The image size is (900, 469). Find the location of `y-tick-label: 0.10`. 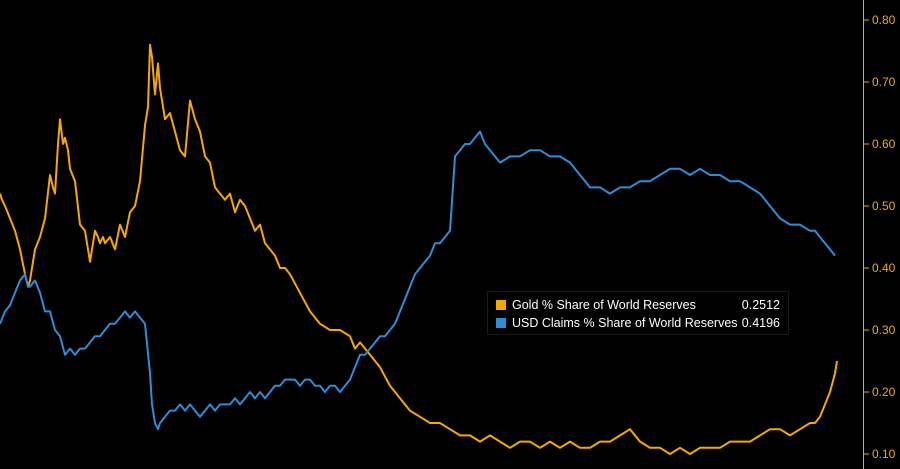

y-tick-label: 0.10 is located at coordinates (884, 454).